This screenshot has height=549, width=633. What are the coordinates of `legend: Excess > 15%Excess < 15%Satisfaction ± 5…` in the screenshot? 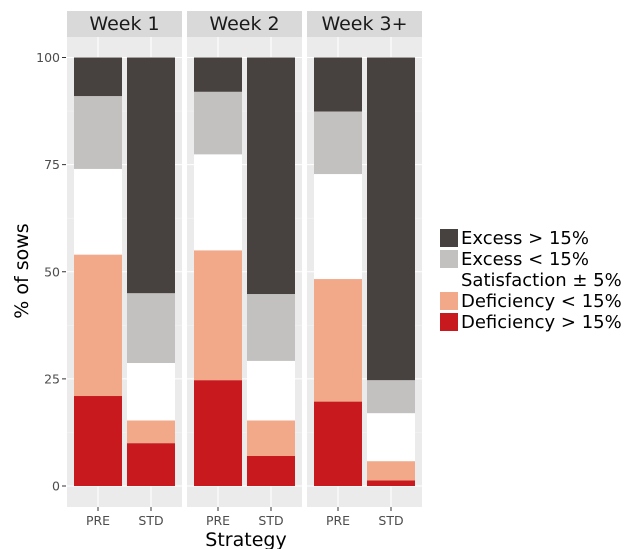 It's located at (531, 280).